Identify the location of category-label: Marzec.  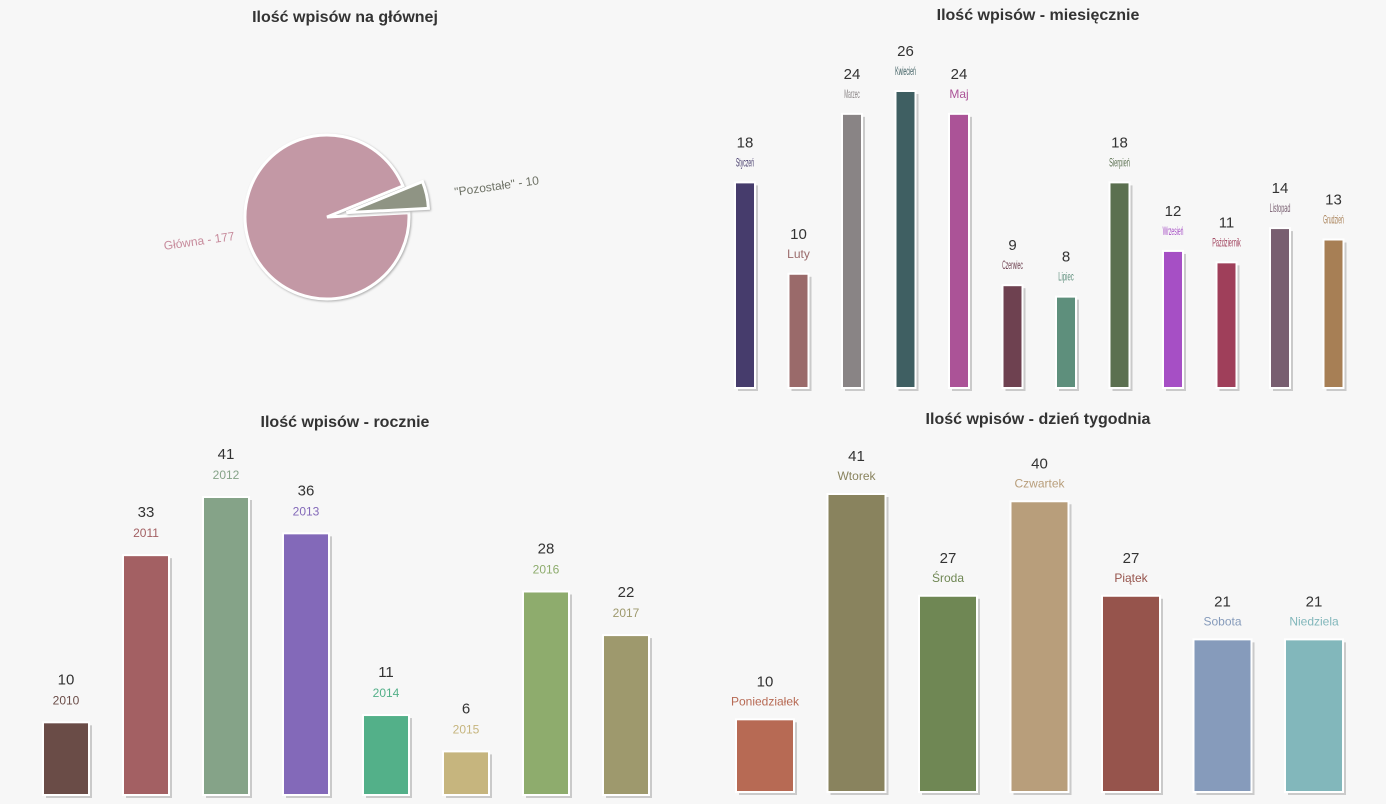
(852, 94).